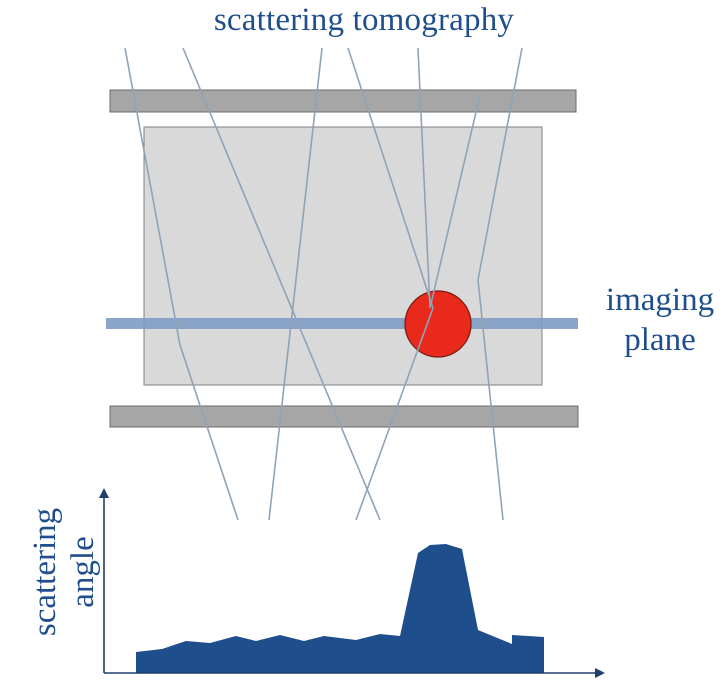 This screenshot has width=728, height=686. What do you see at coordinates (83, 572) in the screenshot?
I see `y-axis-label-line2: angle` at bounding box center [83, 572].